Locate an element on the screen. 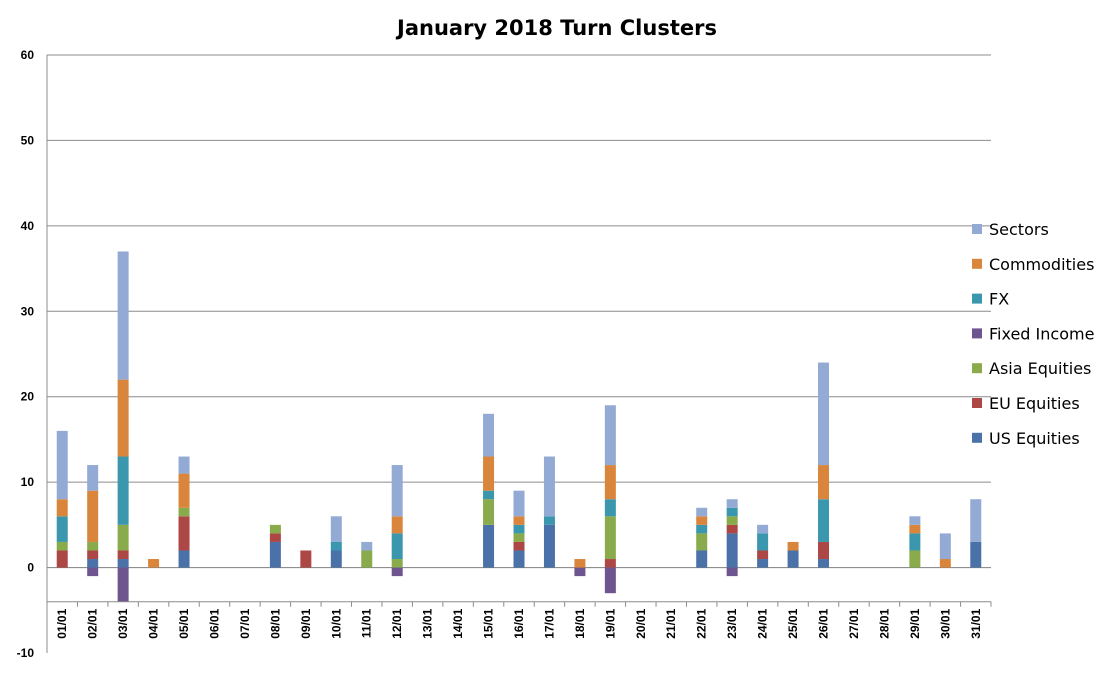 This screenshot has width=1114, height=673. y-tick-label: -10 is located at coordinates (26, 653).